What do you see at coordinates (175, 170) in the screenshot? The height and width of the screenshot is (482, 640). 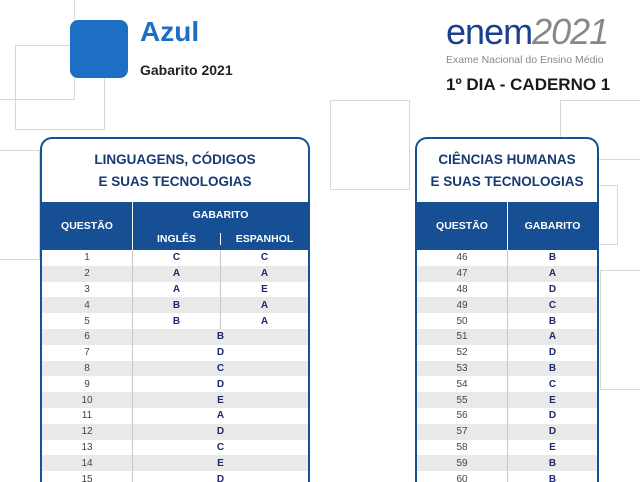 I see `table-title: LINGUAGENS, CÓDIGOS E SUAS TECNOLOGIAS` at bounding box center [175, 170].